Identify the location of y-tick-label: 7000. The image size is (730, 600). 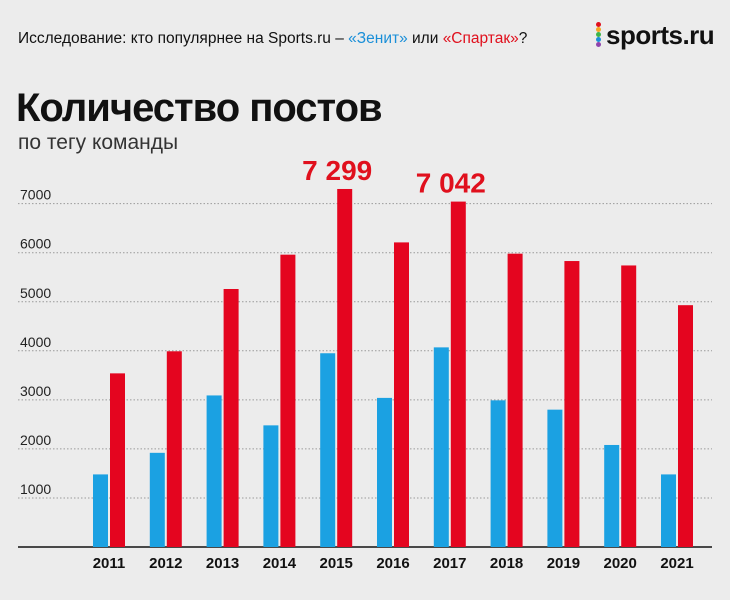
(35, 195).